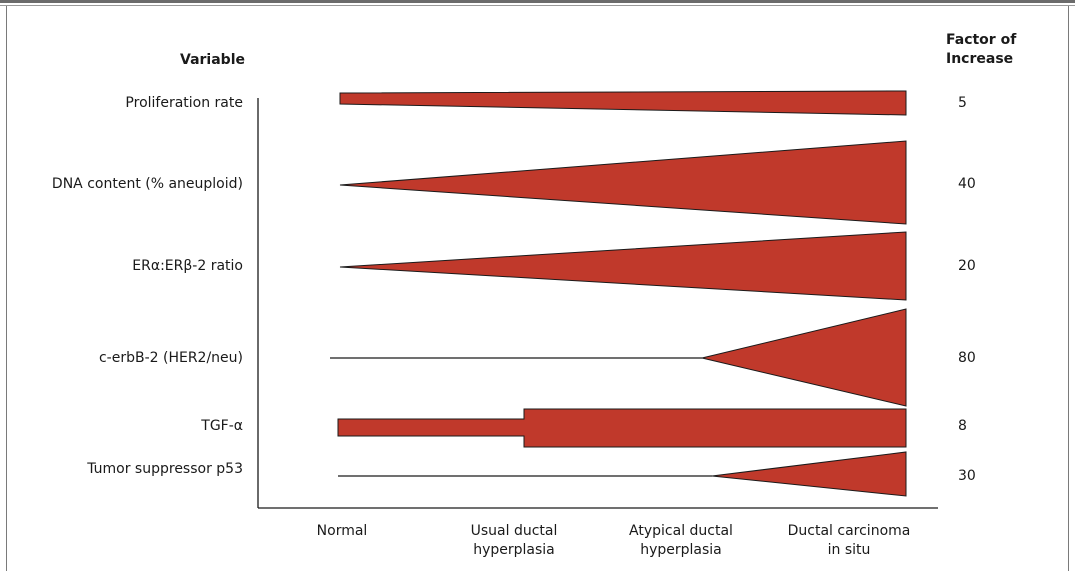  Describe the element at coordinates (170, 358) in the screenshot. I see `row-label-her2: c-erbB-2 (HER2/neu)` at that location.